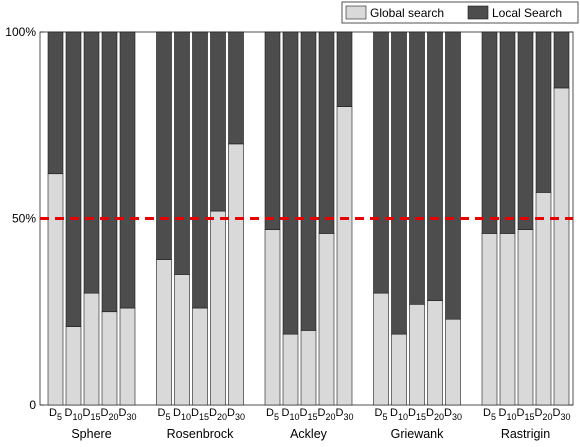 This screenshot has height=447, width=580. I want to click on legend-swatch-global, so click(356, 12).